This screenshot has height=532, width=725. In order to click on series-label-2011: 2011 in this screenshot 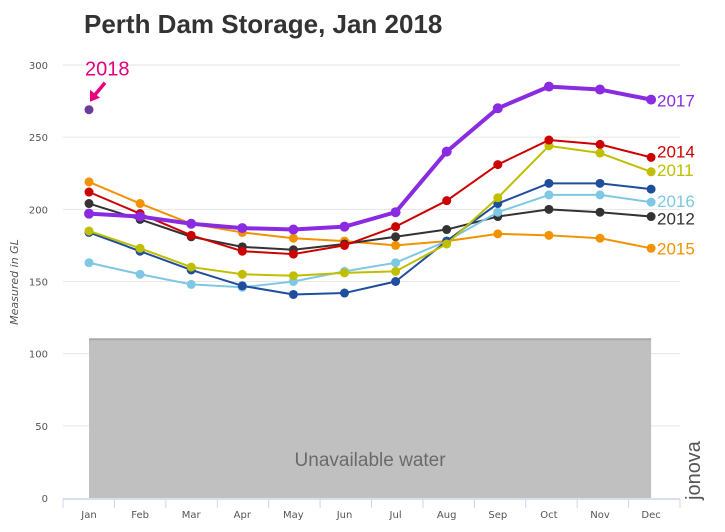, I will do `click(675, 170)`.